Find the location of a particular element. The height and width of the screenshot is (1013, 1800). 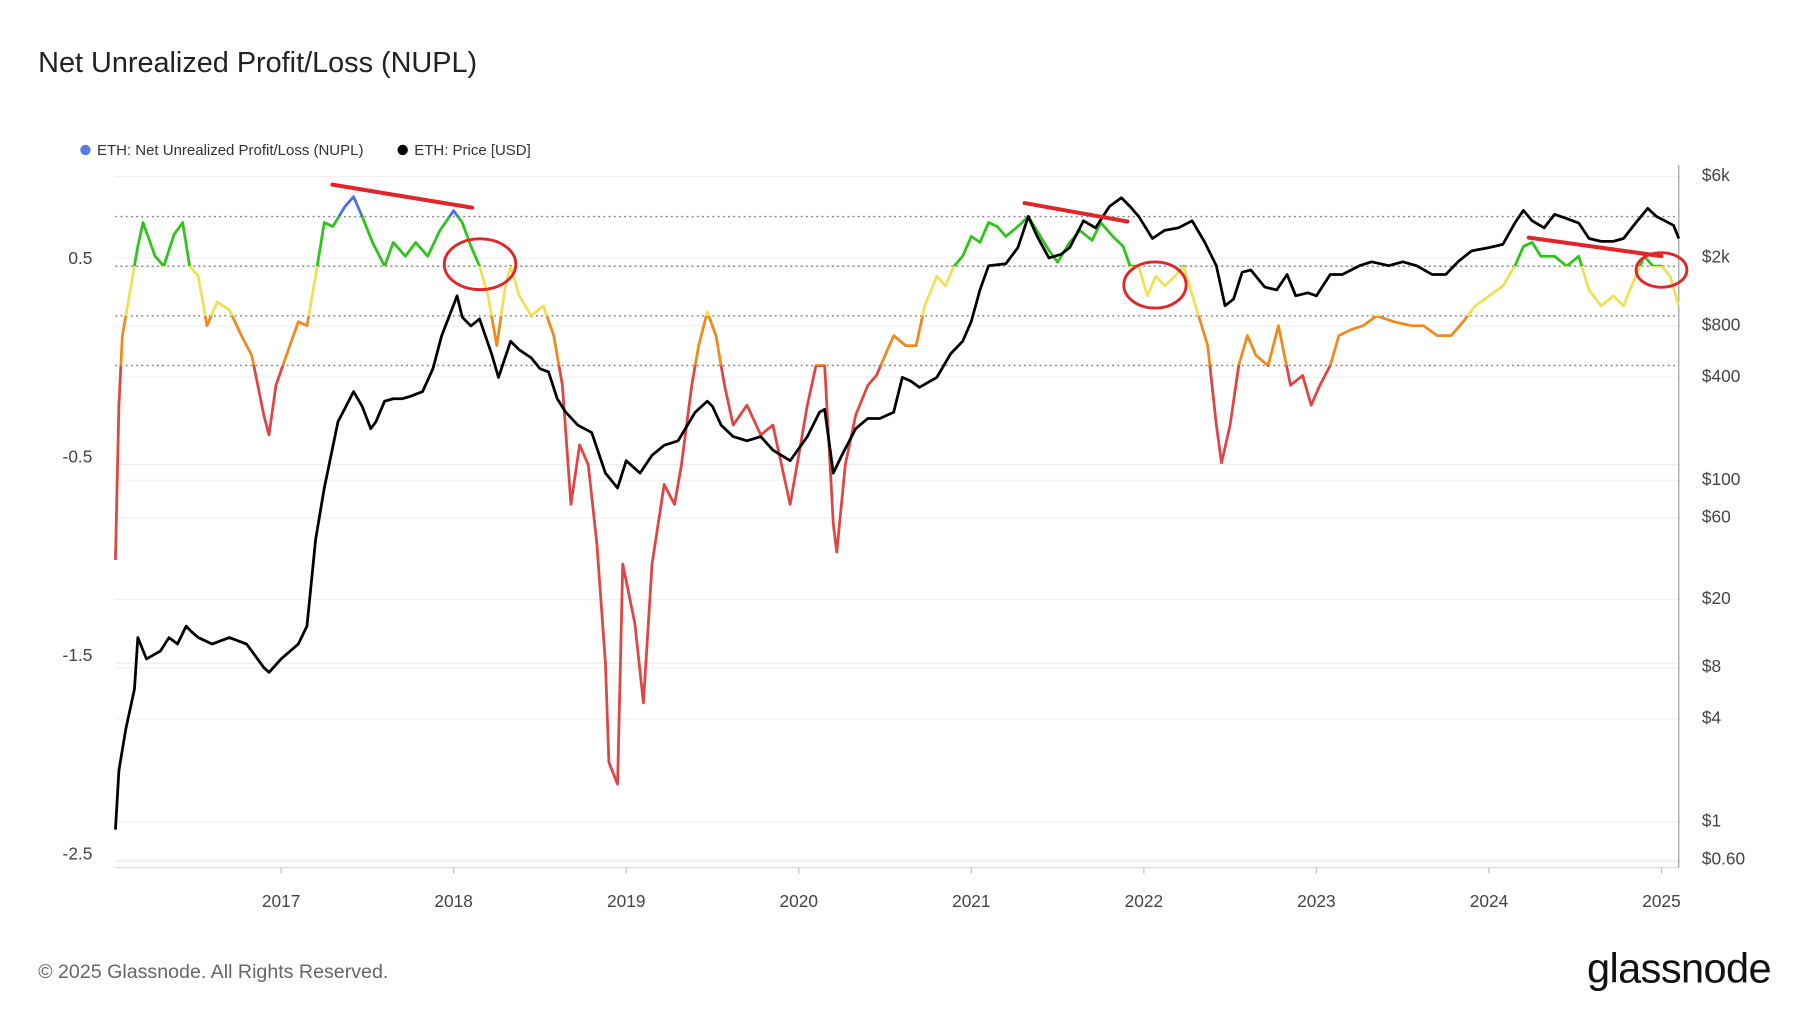

x-tick-label: 2023 is located at coordinates (1316, 901).